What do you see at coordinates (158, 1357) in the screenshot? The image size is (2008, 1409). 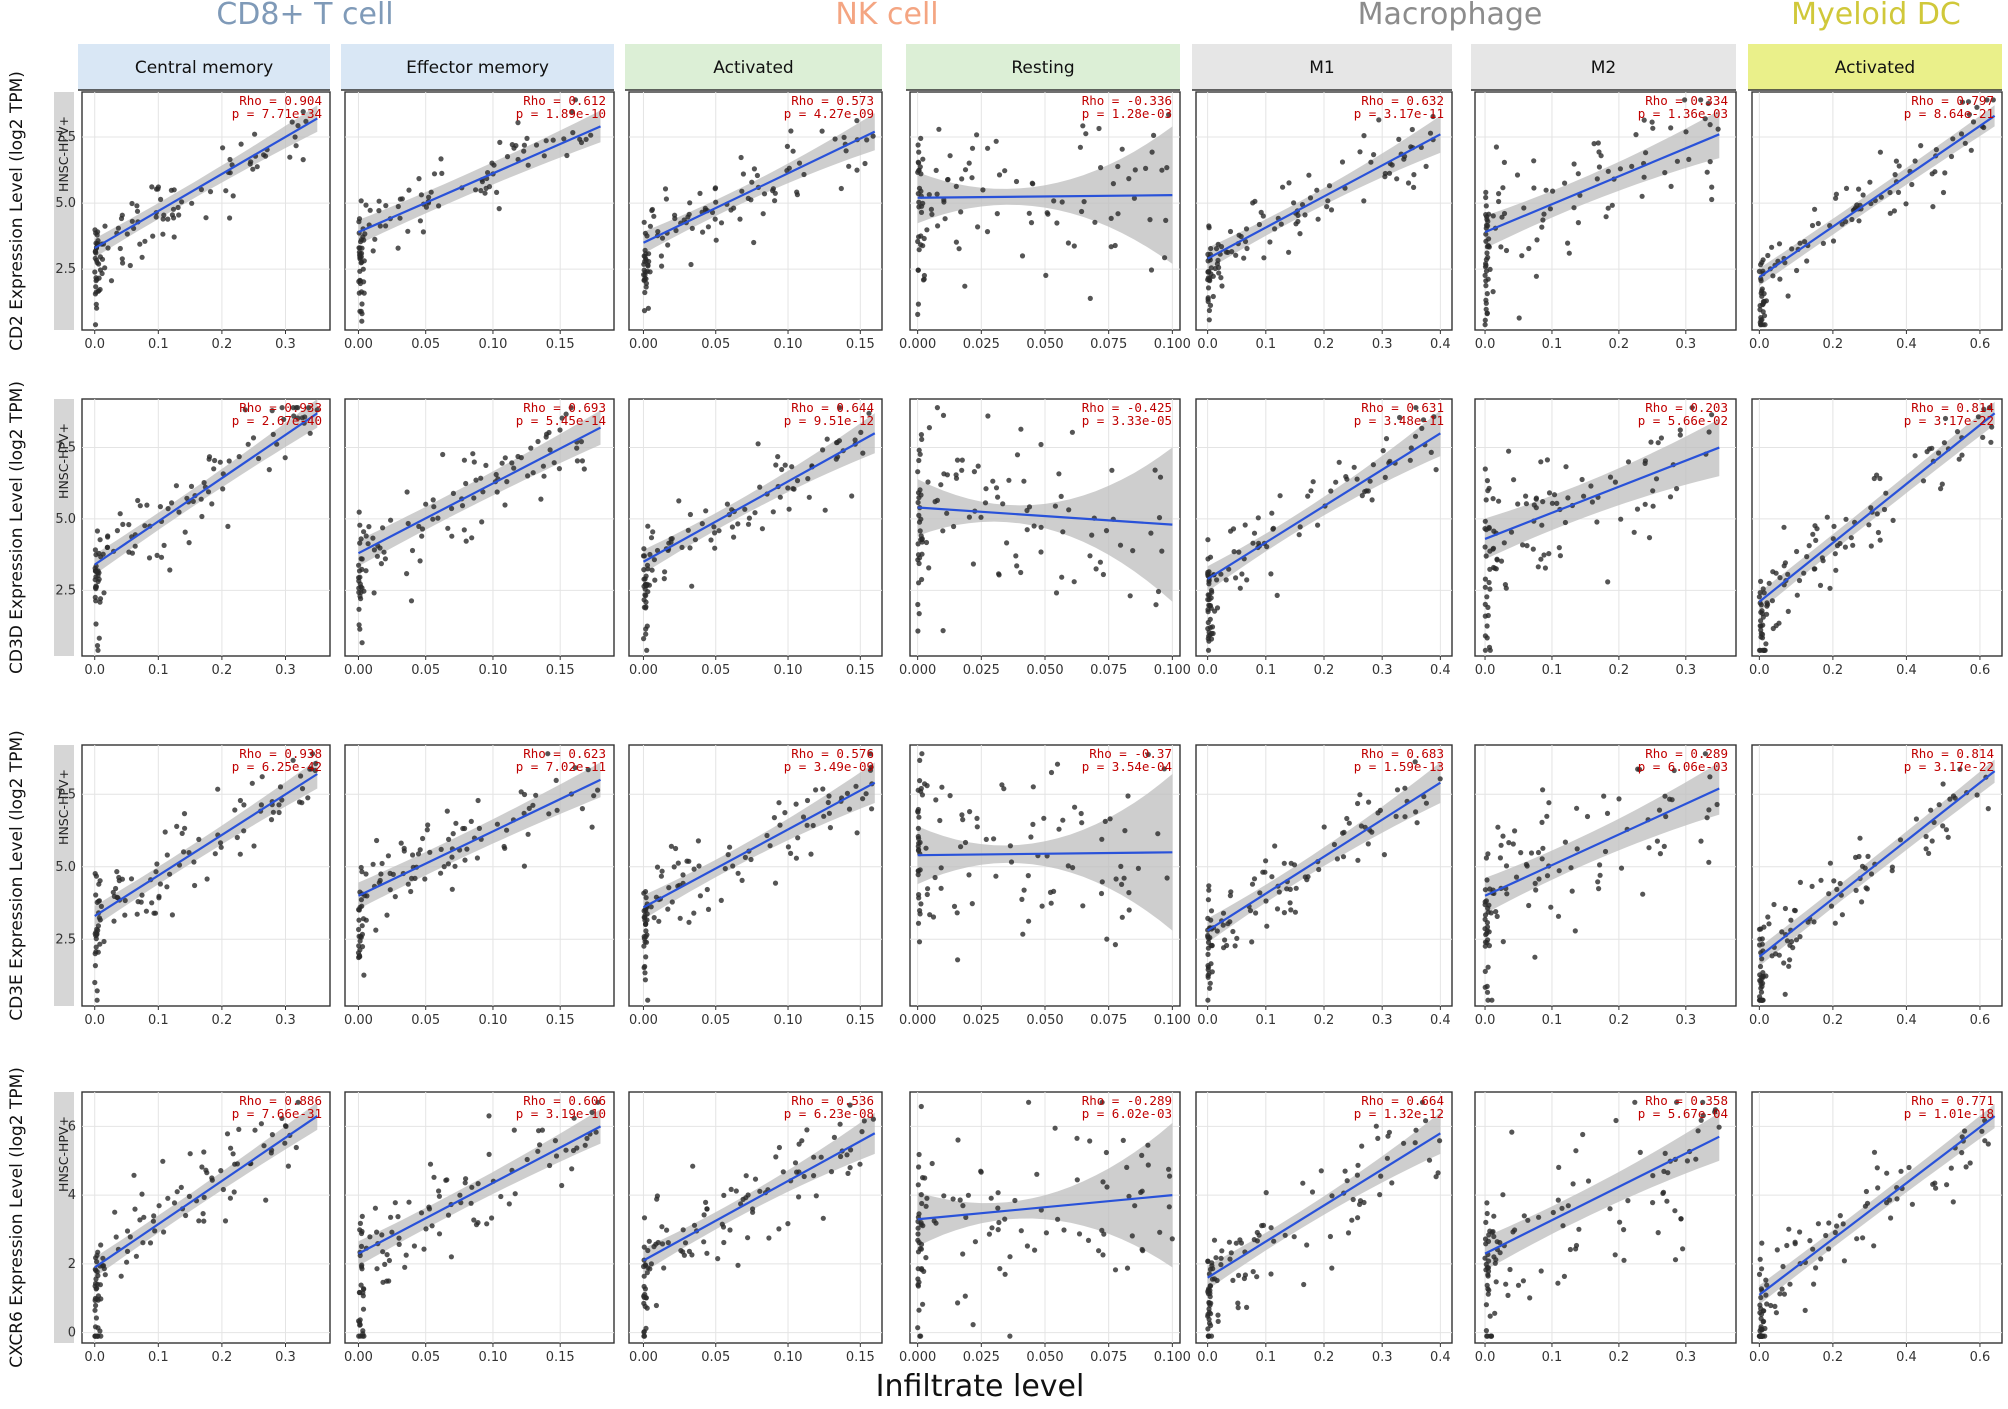 I see `x-tick-label: 0.1` at bounding box center [158, 1357].